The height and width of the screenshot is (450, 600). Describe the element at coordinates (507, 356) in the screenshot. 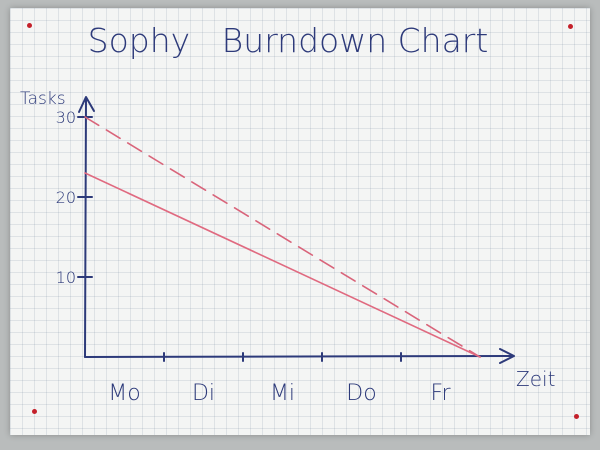

I see `x-axis-arrow` at that location.